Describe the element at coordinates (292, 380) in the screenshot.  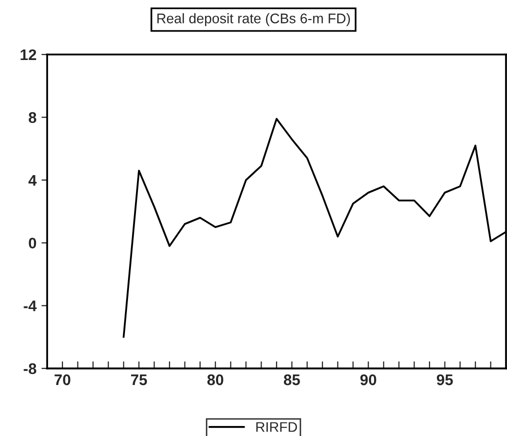
I see `x-tick-label: 85` at that location.